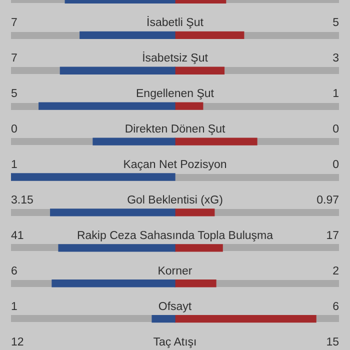 This screenshot has height=350, width=350. I want to click on annotation: 6, so click(14, 271).